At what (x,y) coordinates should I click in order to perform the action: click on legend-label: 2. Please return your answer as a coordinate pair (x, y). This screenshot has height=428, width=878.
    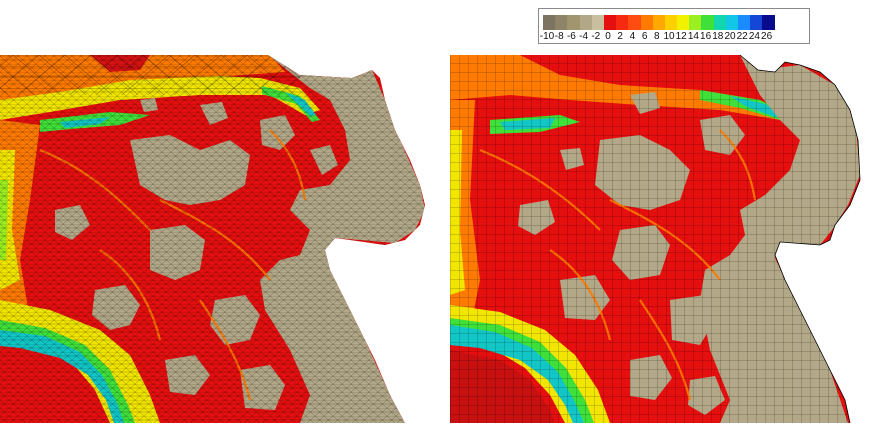
    Looking at the image, I should click on (620, 36).